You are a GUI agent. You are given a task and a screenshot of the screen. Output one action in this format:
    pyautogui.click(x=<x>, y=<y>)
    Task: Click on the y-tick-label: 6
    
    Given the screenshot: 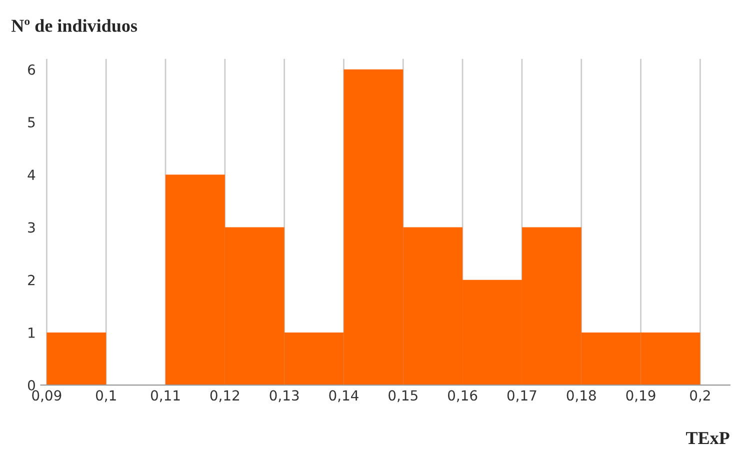 What is the action you would take?
    pyautogui.click(x=32, y=69)
    